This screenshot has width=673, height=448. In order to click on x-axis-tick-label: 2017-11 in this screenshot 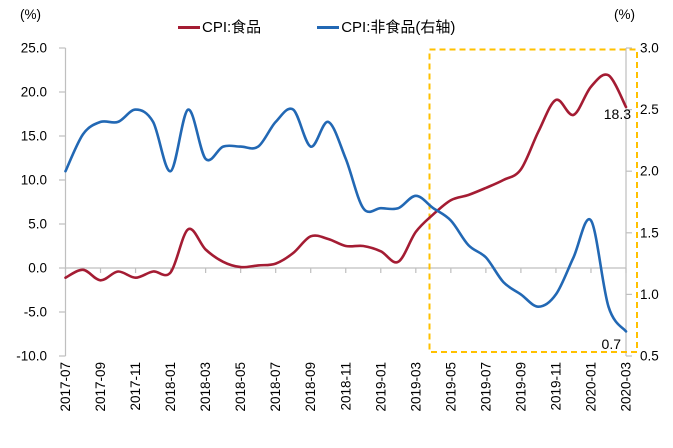, I will do `click(135, 386)`.